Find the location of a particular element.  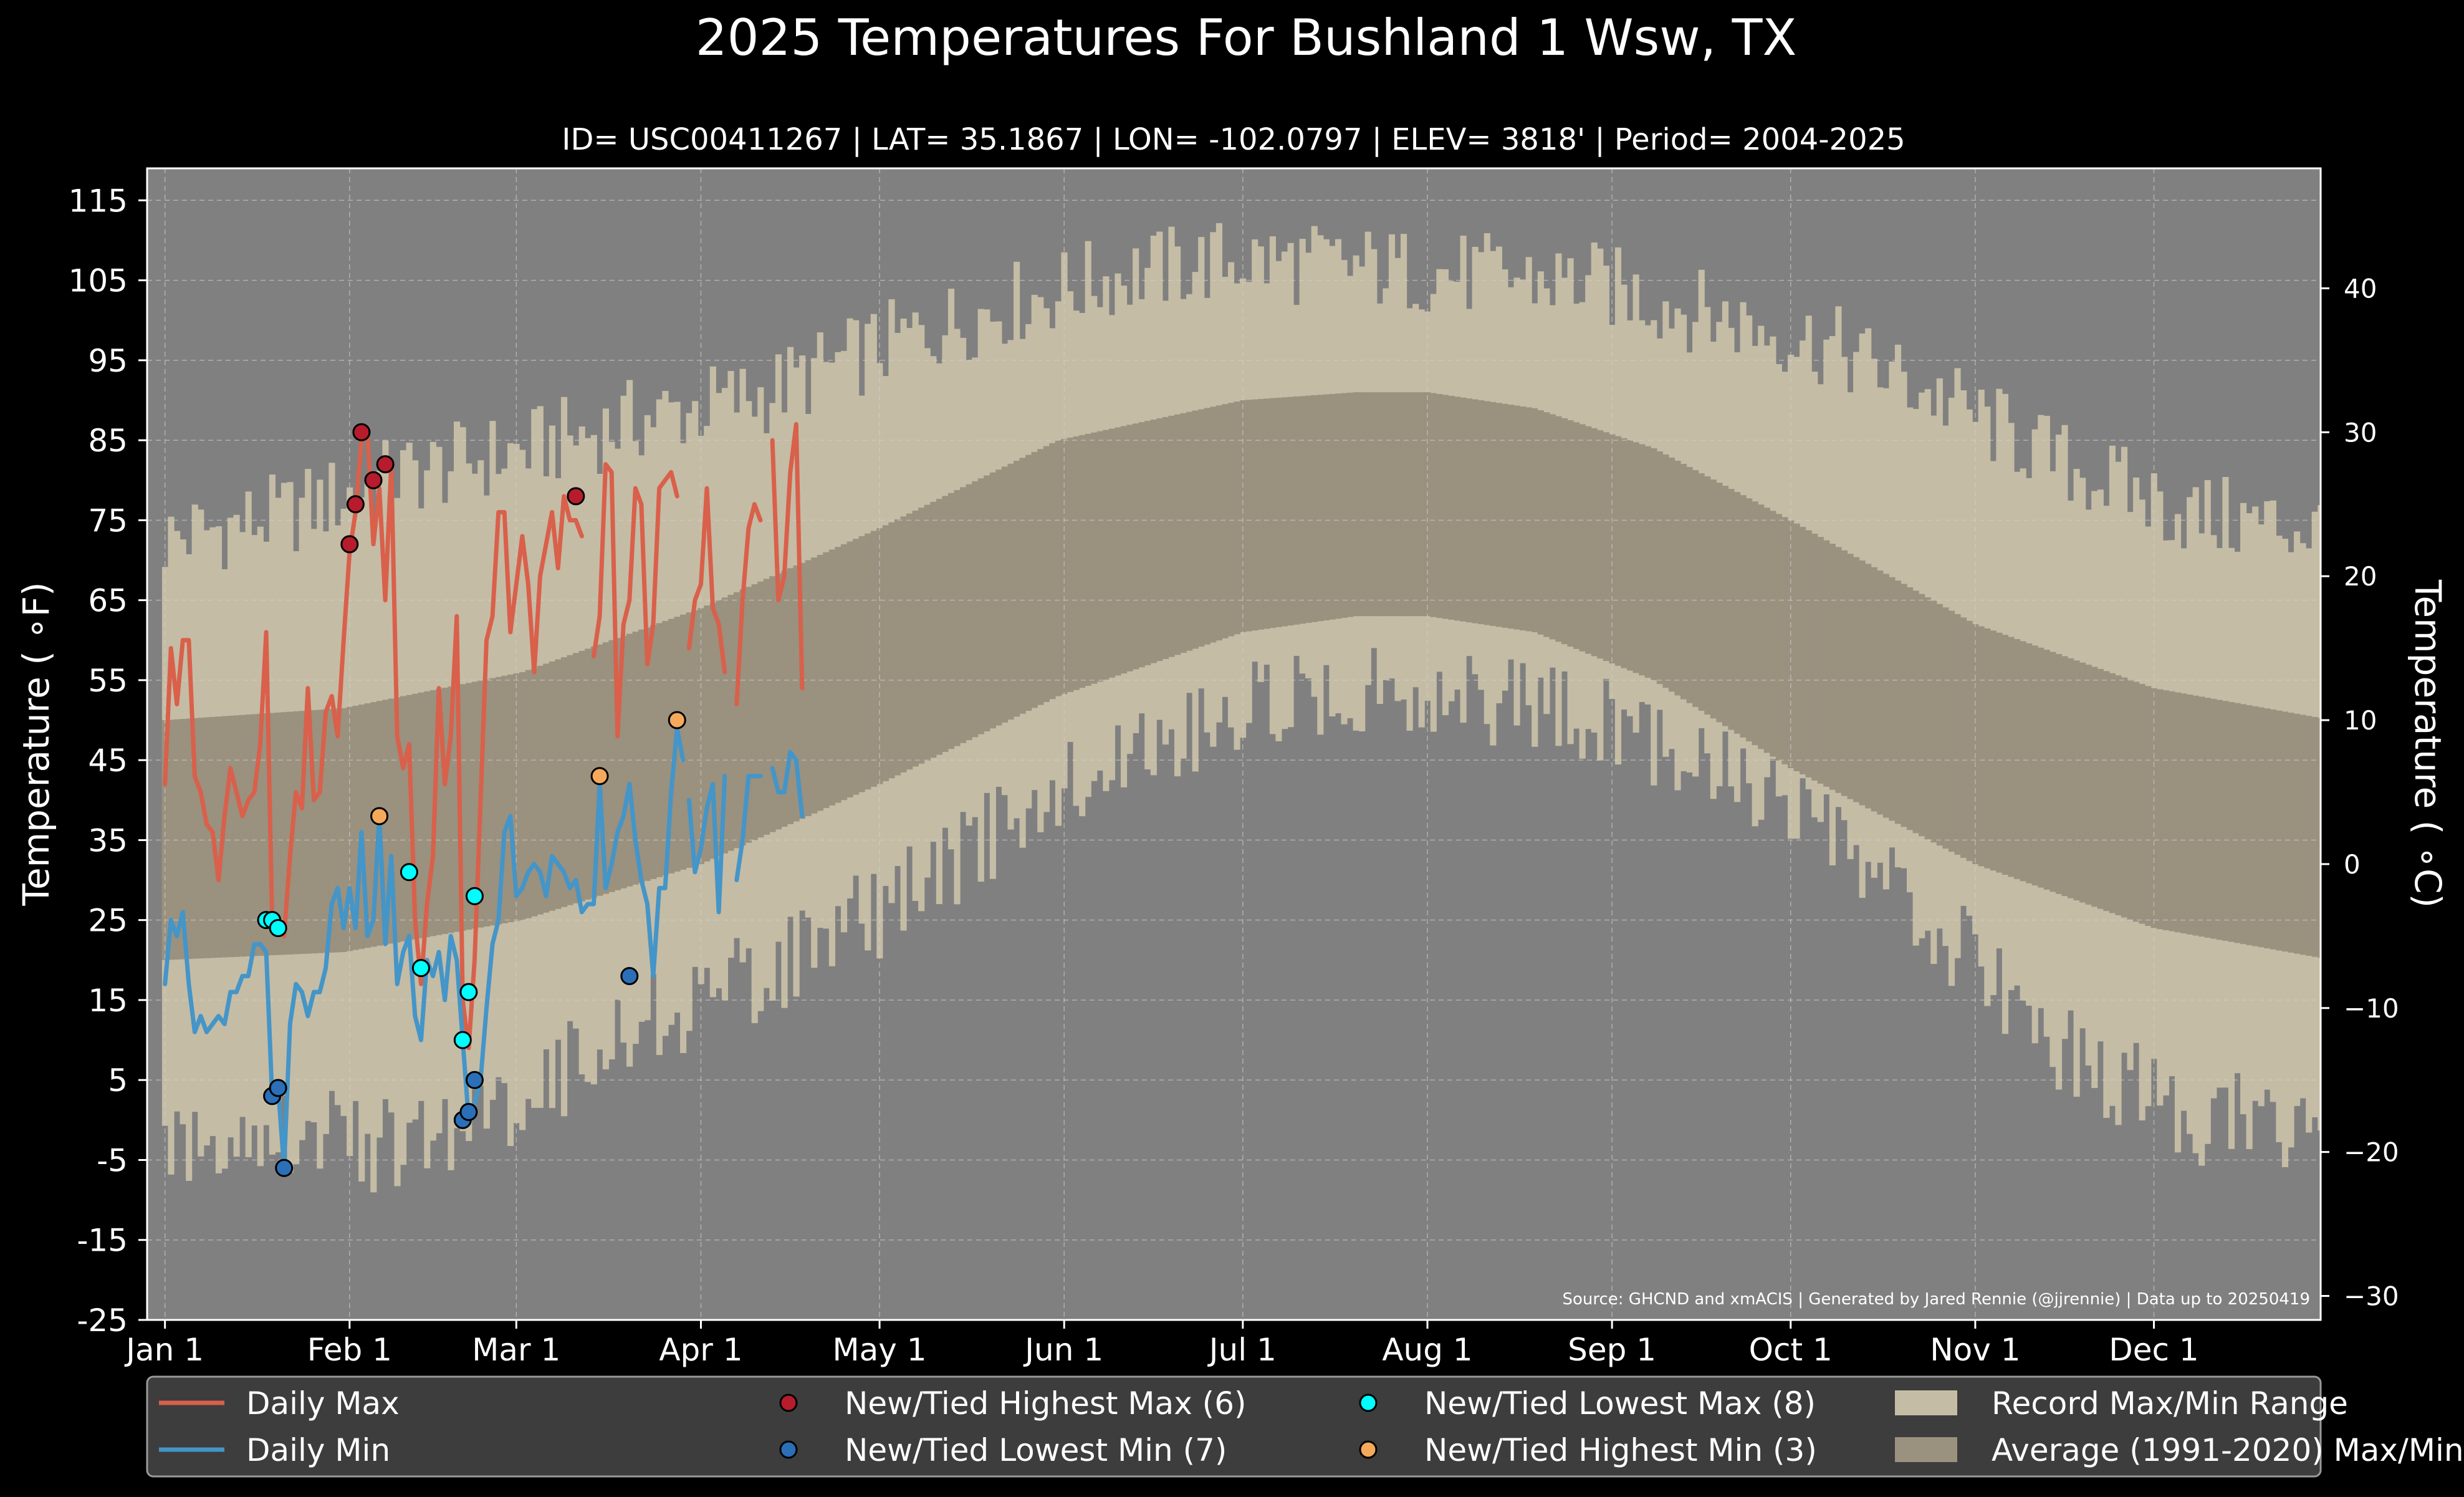

y-tick-label: 105 is located at coordinates (98, 281).